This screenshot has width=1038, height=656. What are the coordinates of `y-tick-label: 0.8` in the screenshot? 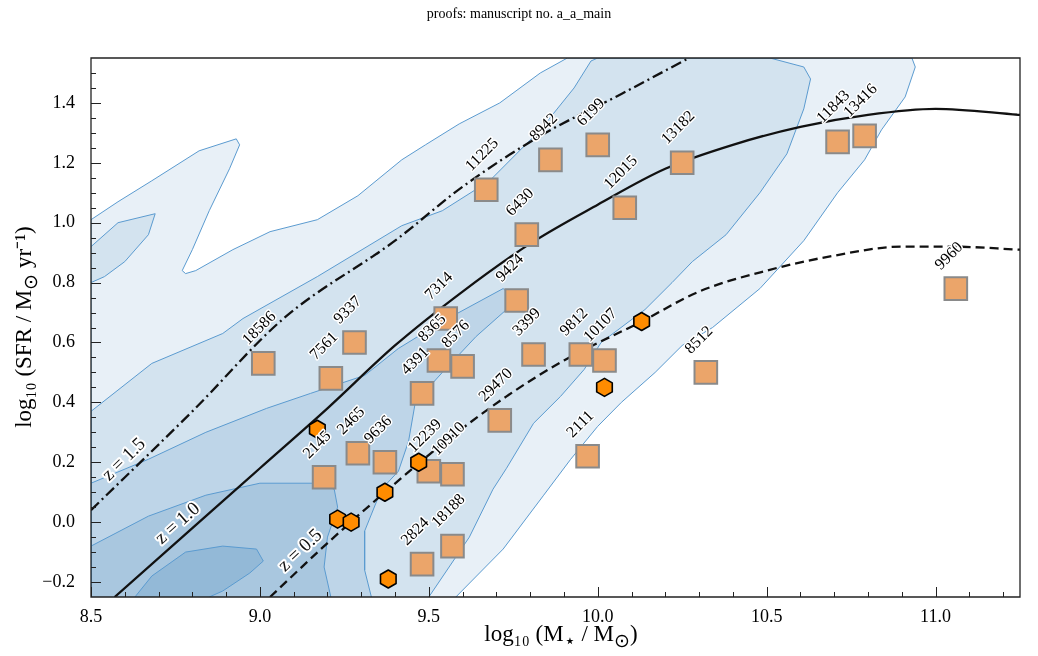 It's located at (63, 281).